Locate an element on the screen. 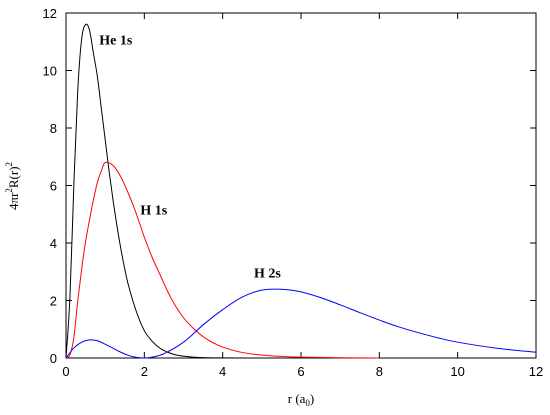  y-tick-label: 10 is located at coordinates (50, 71).